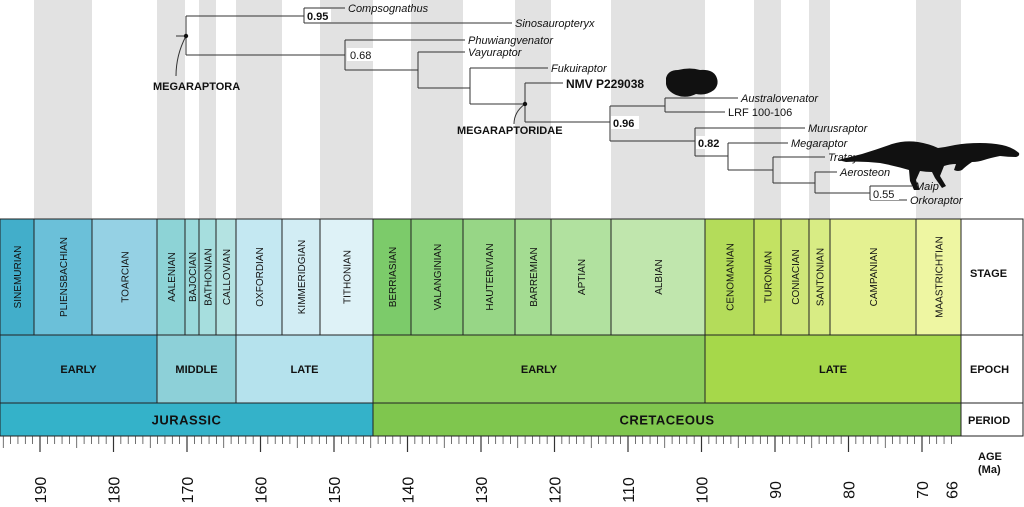  What do you see at coordinates (838, 129) in the screenshot?
I see `taxon-murusraptor: Murusraptor` at bounding box center [838, 129].